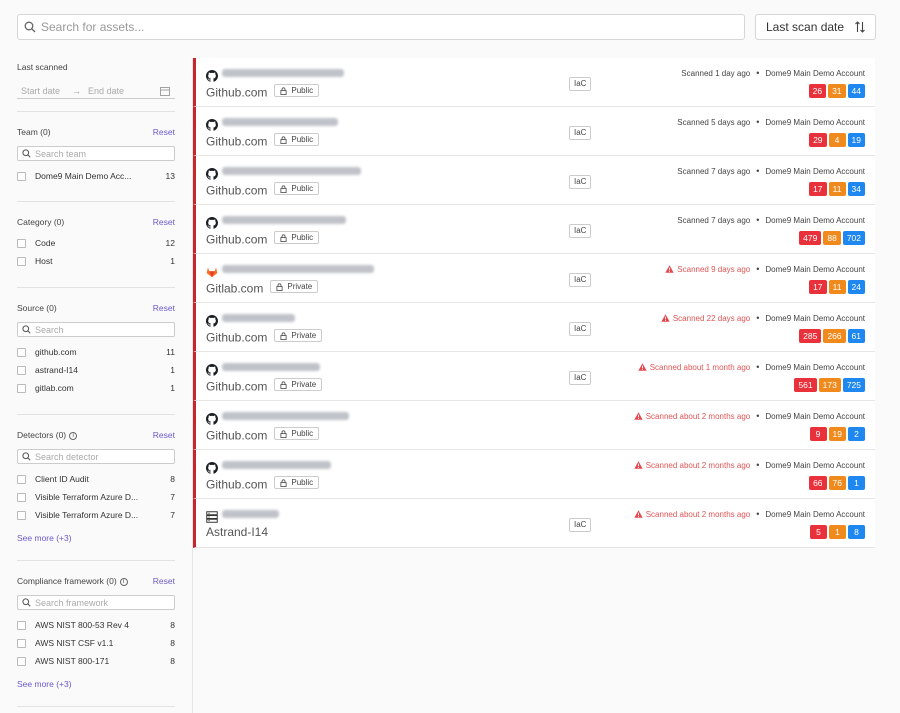 The height and width of the screenshot is (713, 900). Describe the element at coordinates (96, 243) in the screenshot. I see `category-option: Code 12` at that location.